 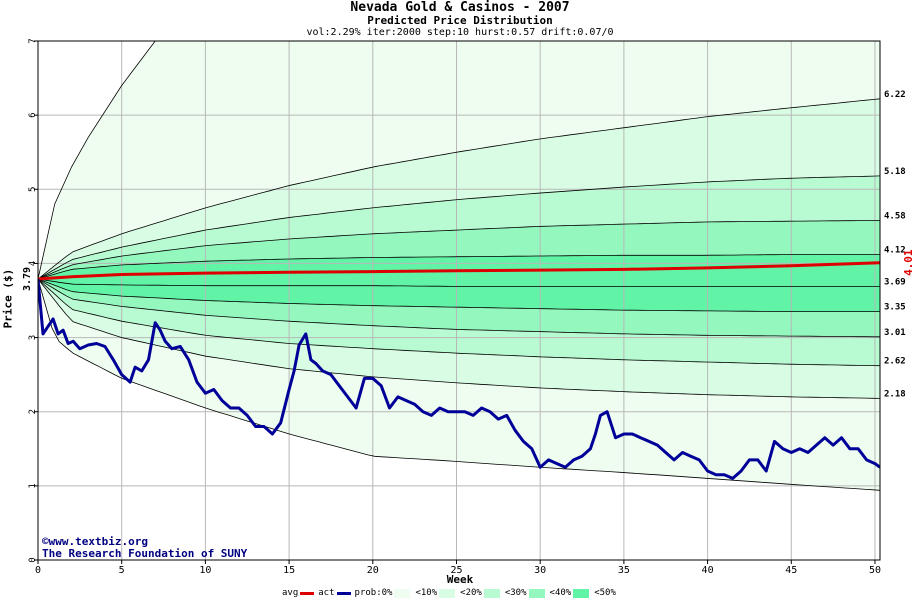 I want to click on legend-act-label: act, so click(x=326, y=593).